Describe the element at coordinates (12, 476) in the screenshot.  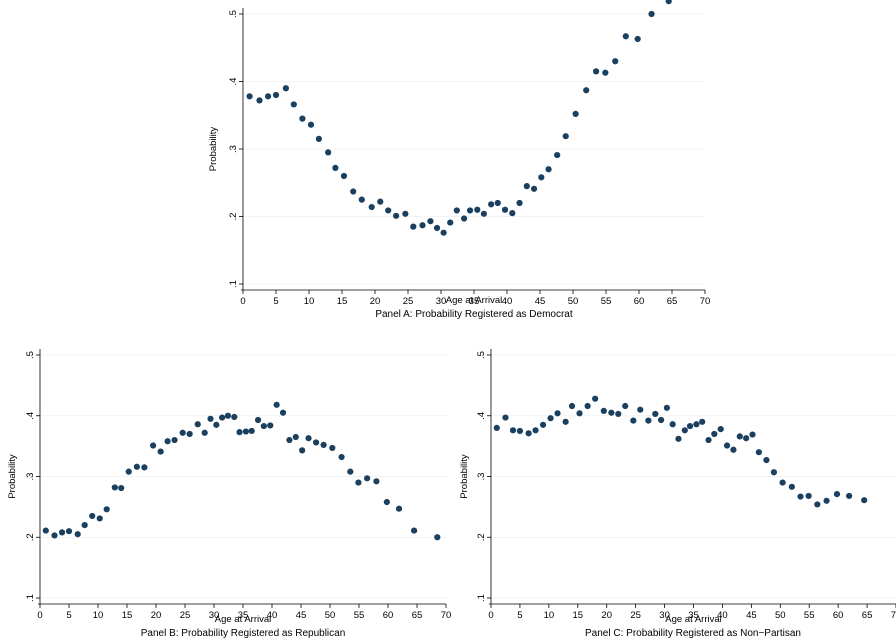
I see `y-axis-title: Probability` at that location.